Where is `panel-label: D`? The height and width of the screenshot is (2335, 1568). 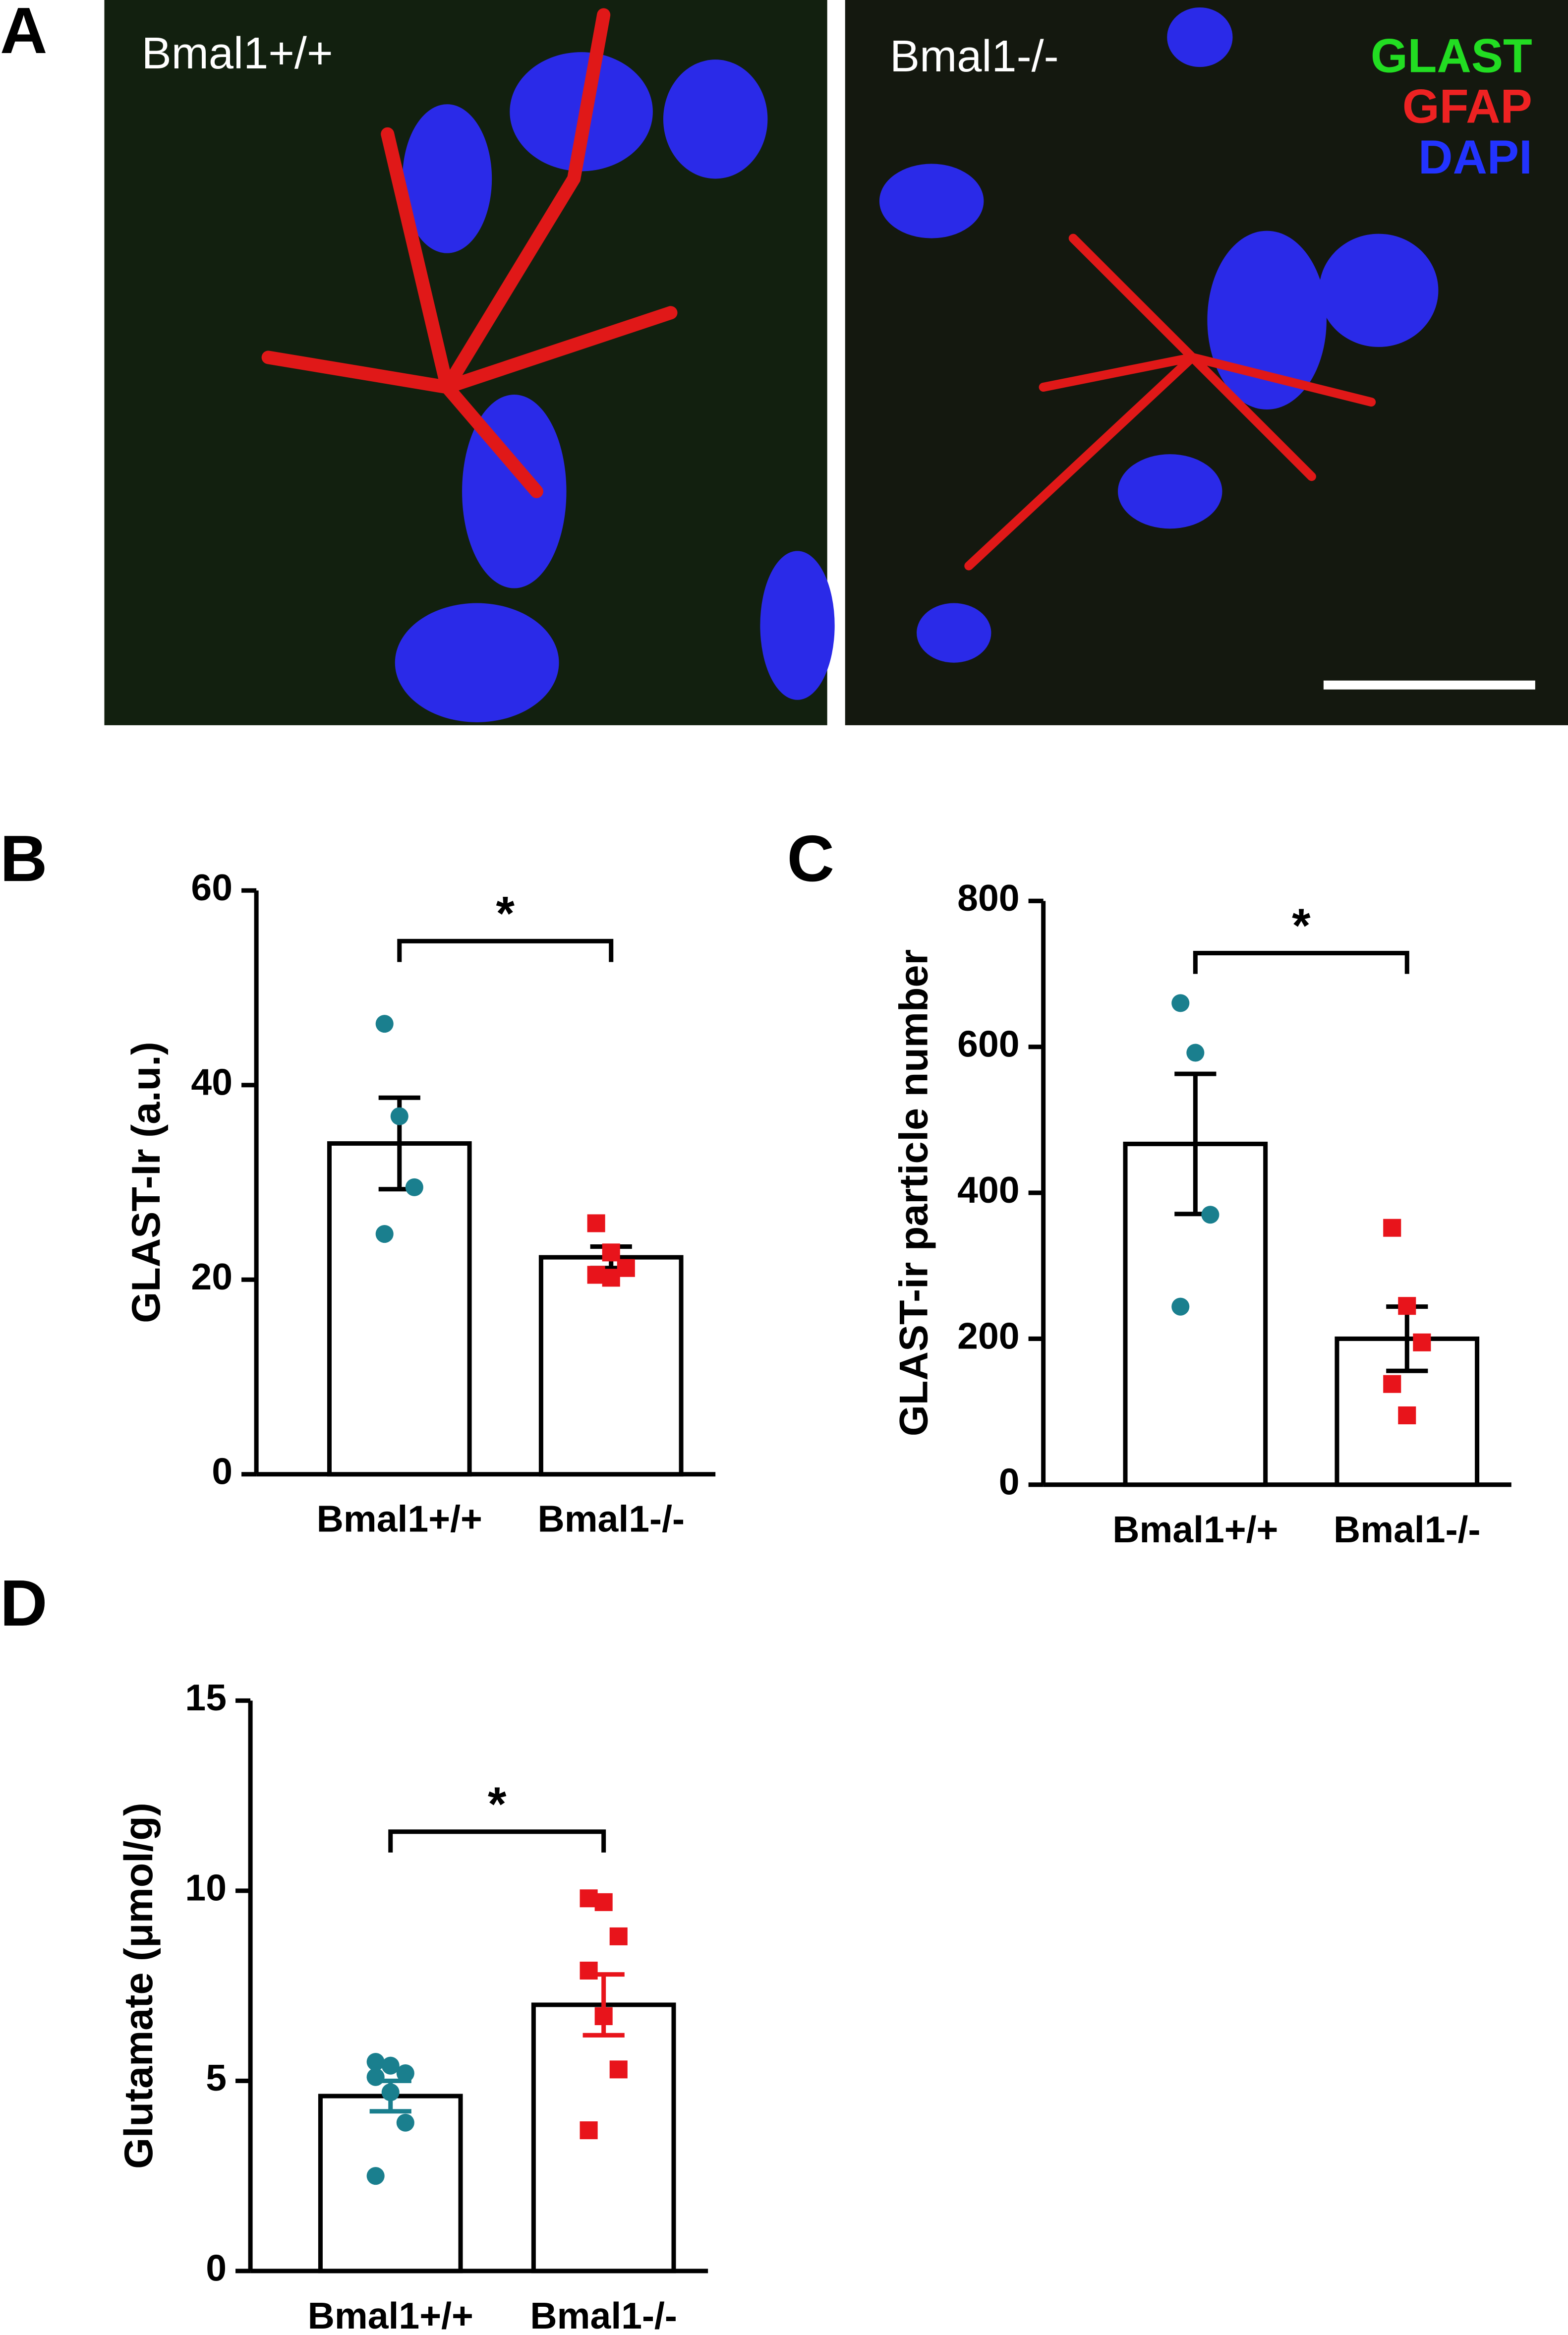
panel-label: D is located at coordinates (24, 1604).